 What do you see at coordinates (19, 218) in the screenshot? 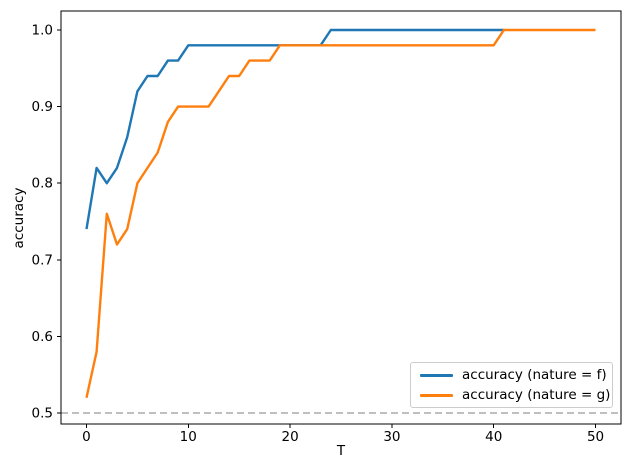
I see `y-axis-label: accuracy` at bounding box center [19, 218].